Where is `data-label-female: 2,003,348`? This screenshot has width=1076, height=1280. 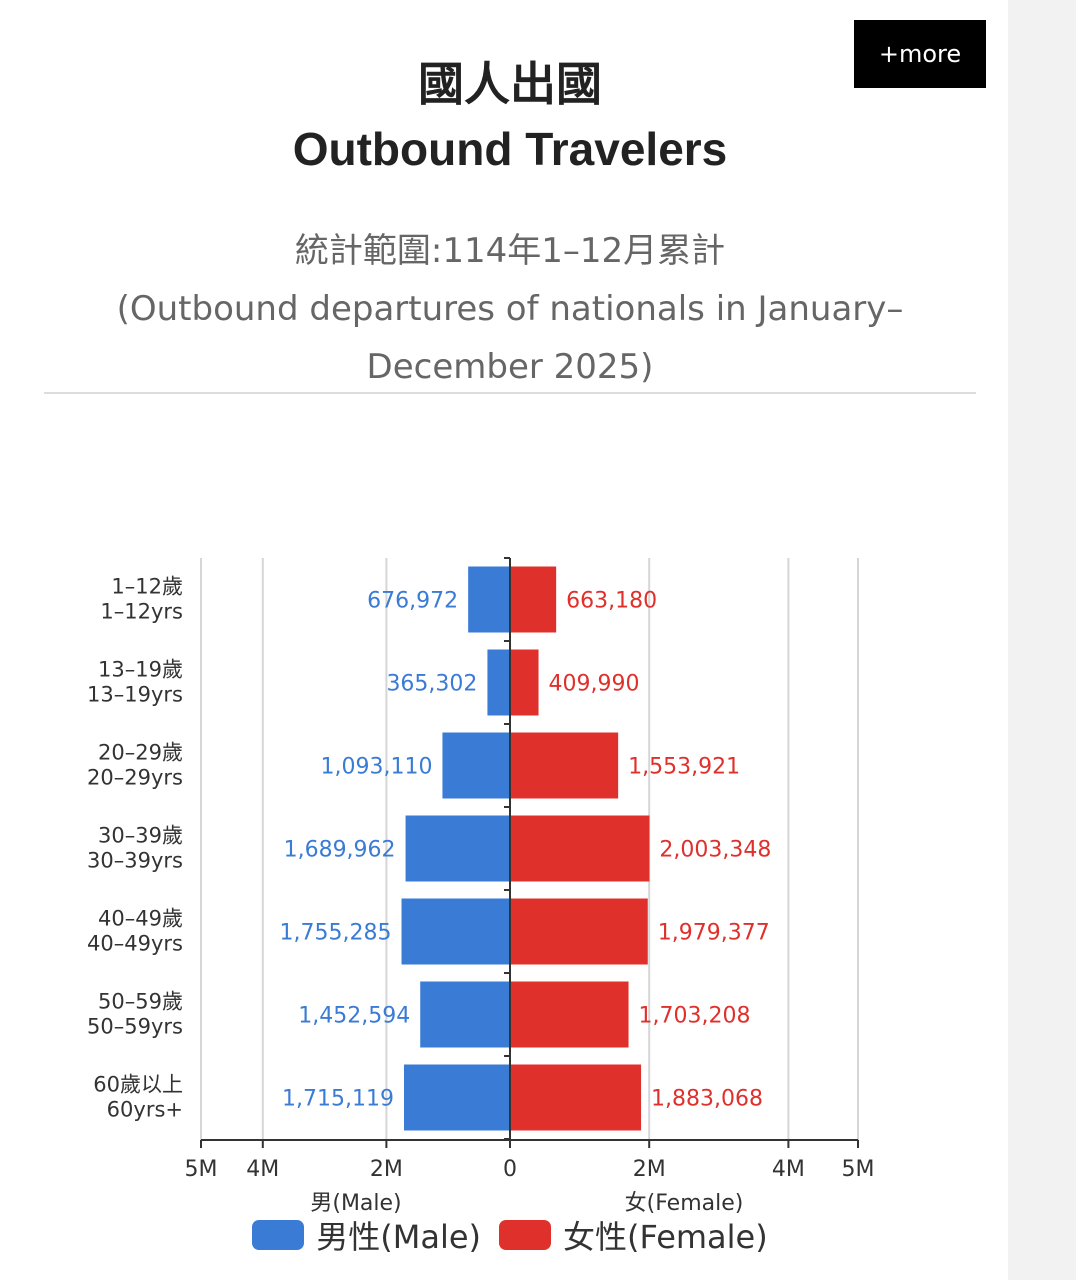
data-label-female: 2,003,348 is located at coordinates (715, 850).